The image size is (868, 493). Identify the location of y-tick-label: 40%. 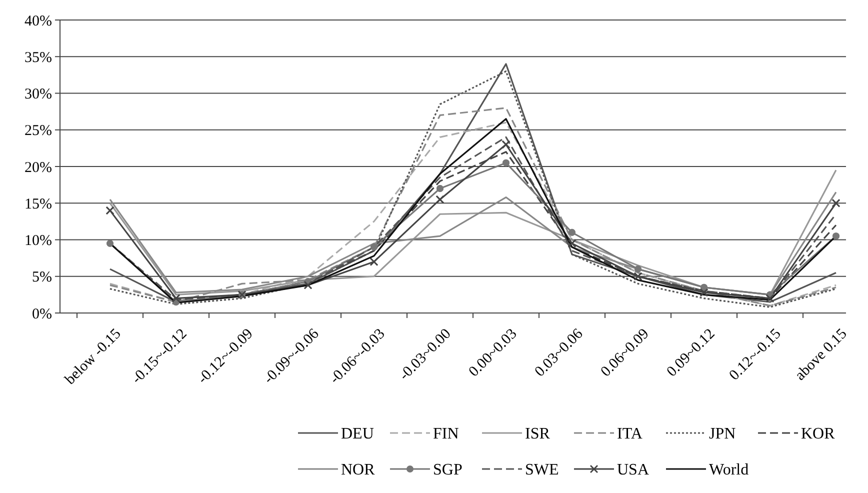
(38, 21).